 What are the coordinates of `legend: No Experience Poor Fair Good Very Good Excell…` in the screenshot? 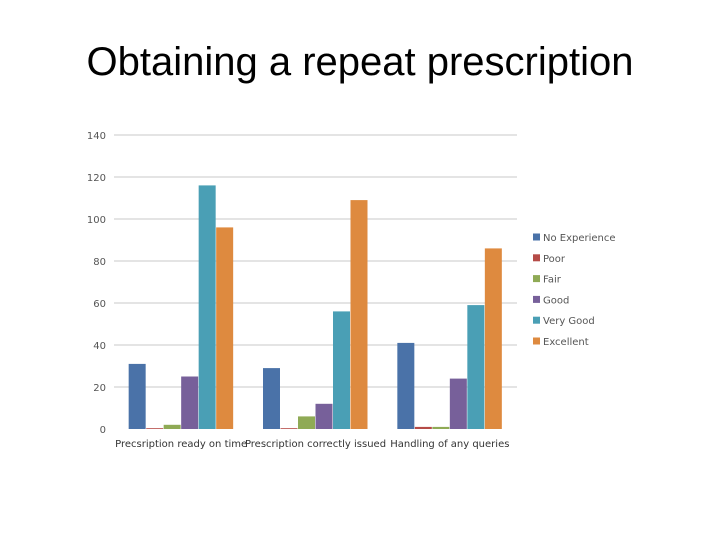 It's located at (574, 290).